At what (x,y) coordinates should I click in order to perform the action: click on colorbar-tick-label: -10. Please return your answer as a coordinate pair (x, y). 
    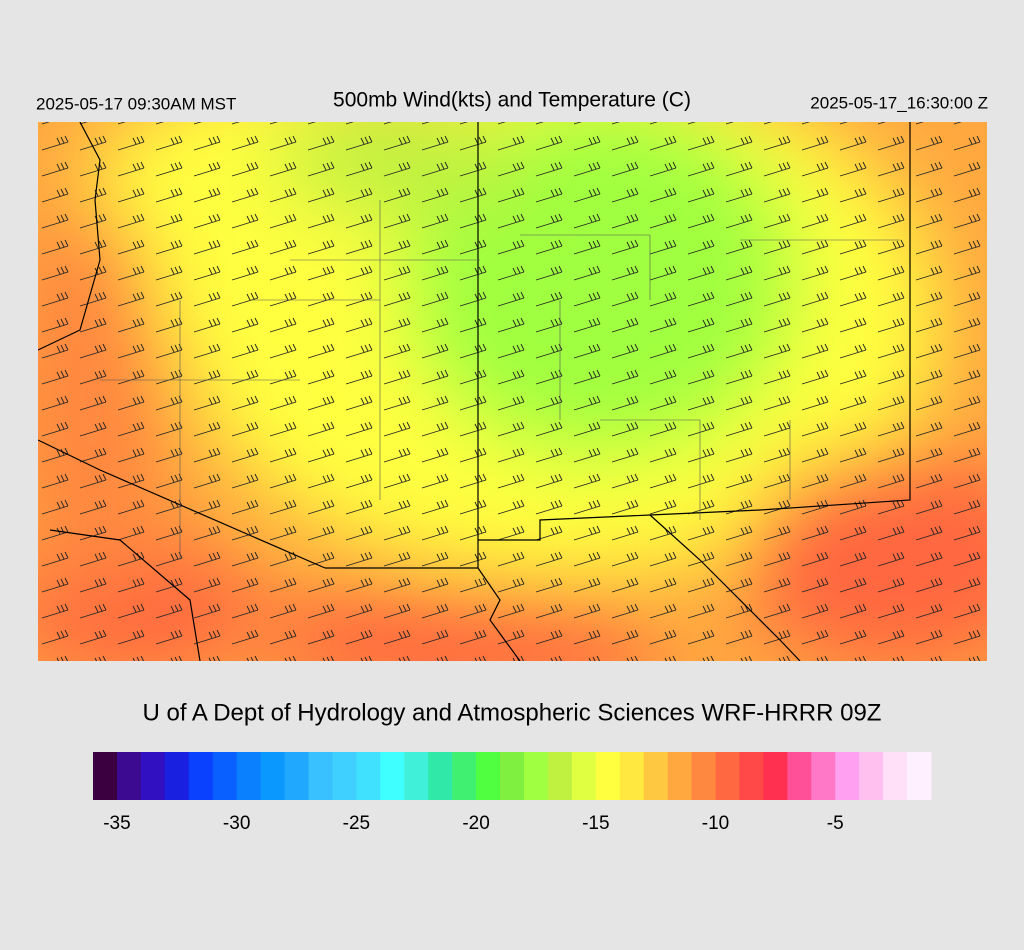
    Looking at the image, I should click on (715, 823).